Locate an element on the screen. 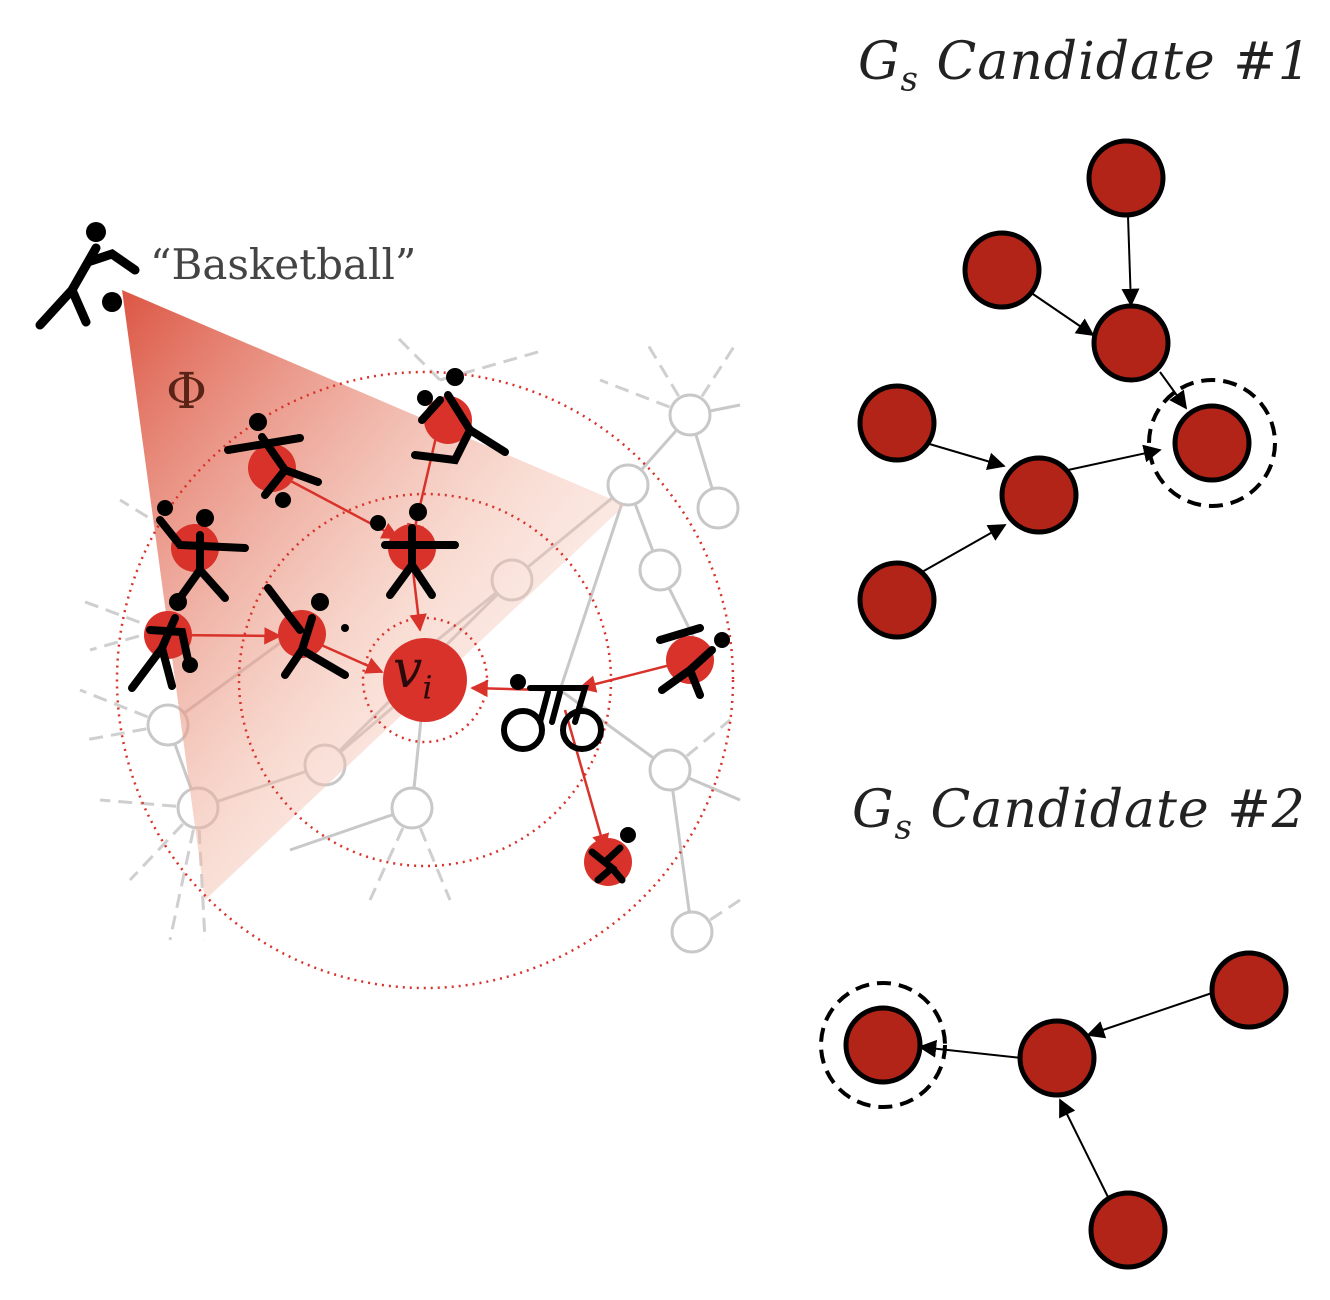  candidate-2-title: Gs Candidate #2 is located at coordinates (1079, 813).